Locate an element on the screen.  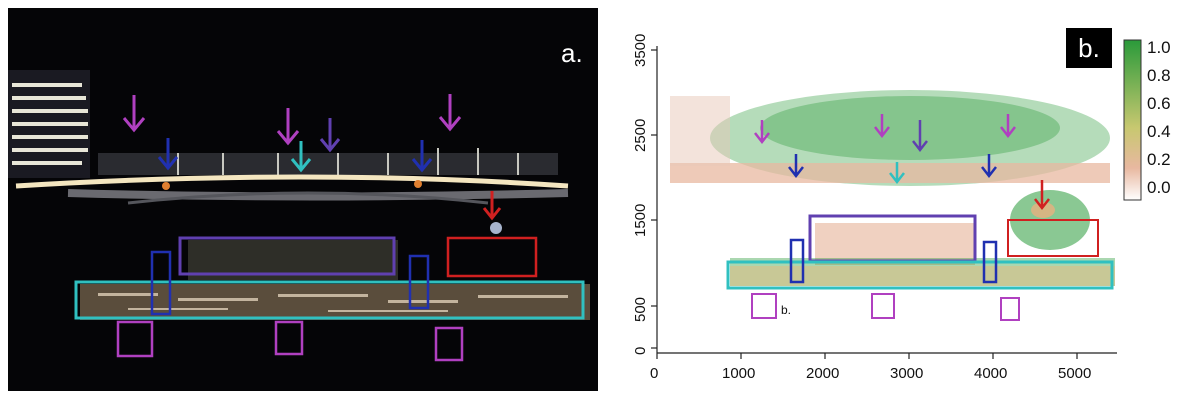
x-tick-label: 1000 is located at coordinates (739, 373).